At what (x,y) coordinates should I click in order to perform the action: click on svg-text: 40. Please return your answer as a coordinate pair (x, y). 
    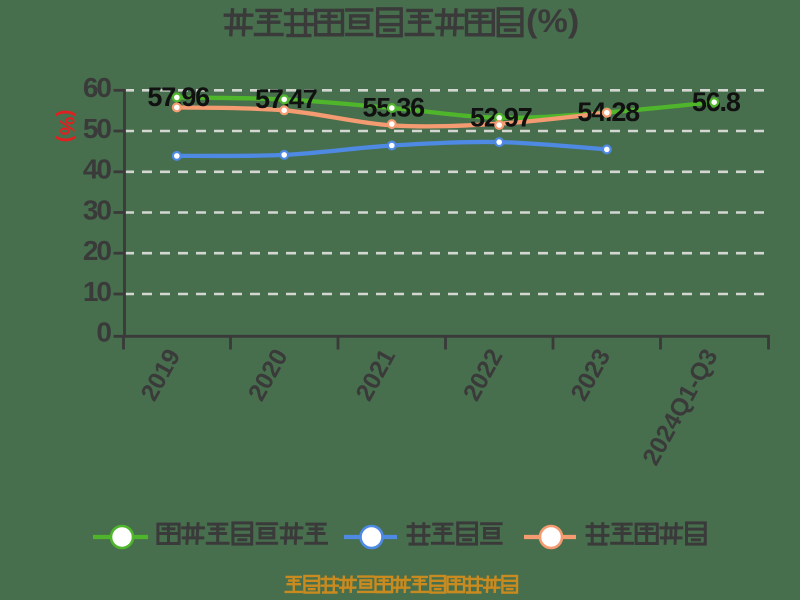
    Looking at the image, I should click on (97, 169).